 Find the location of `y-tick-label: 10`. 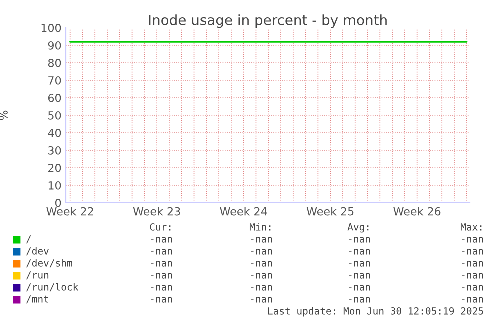

y-tick-label: 10 is located at coordinates (55, 185).